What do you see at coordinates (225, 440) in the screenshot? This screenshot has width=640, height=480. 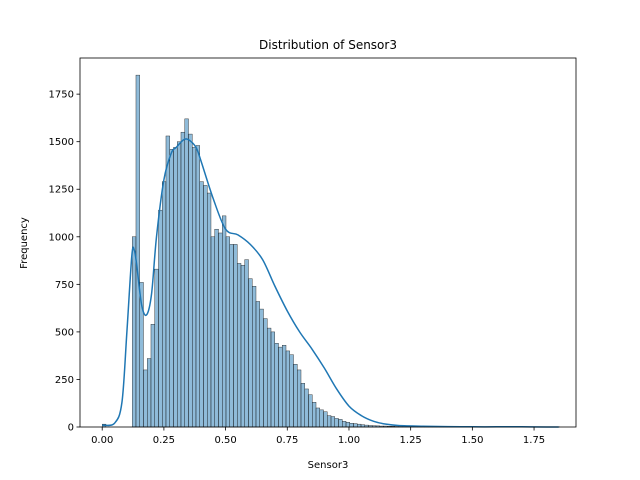 I see `x-tick-label: 0.50` at bounding box center [225, 440].